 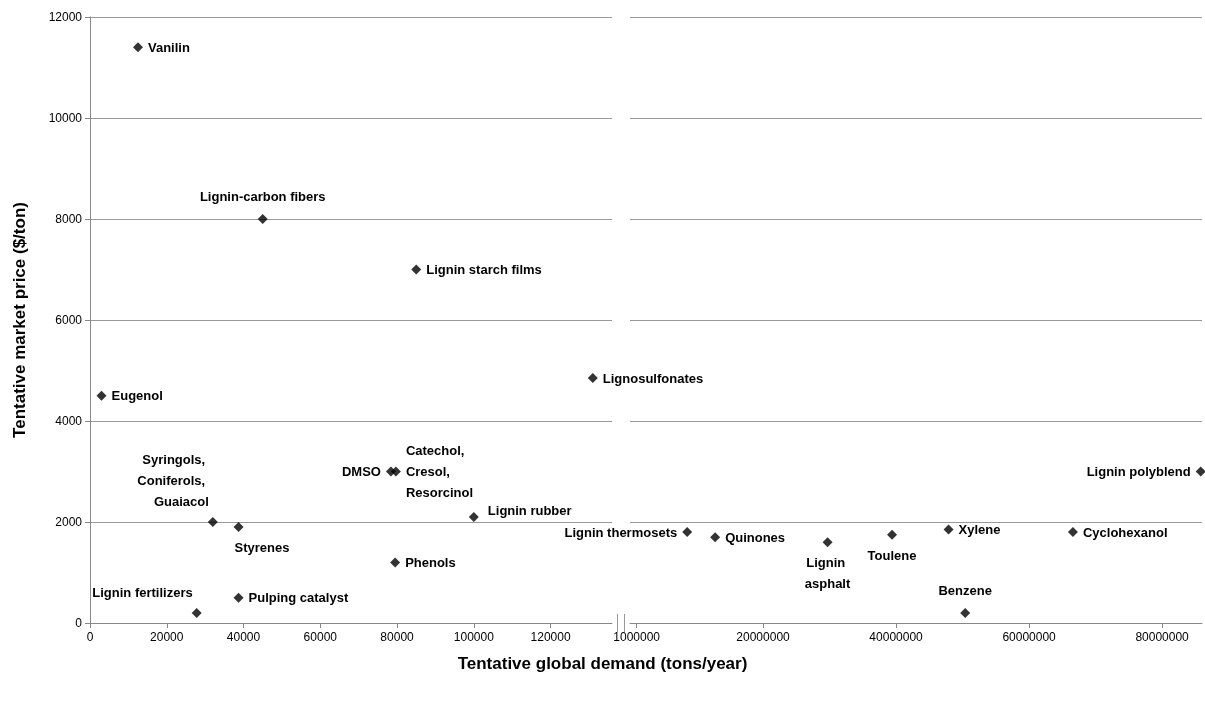 What do you see at coordinates (1125, 532) in the screenshot?
I see `annotation: Cyclohexanol` at bounding box center [1125, 532].